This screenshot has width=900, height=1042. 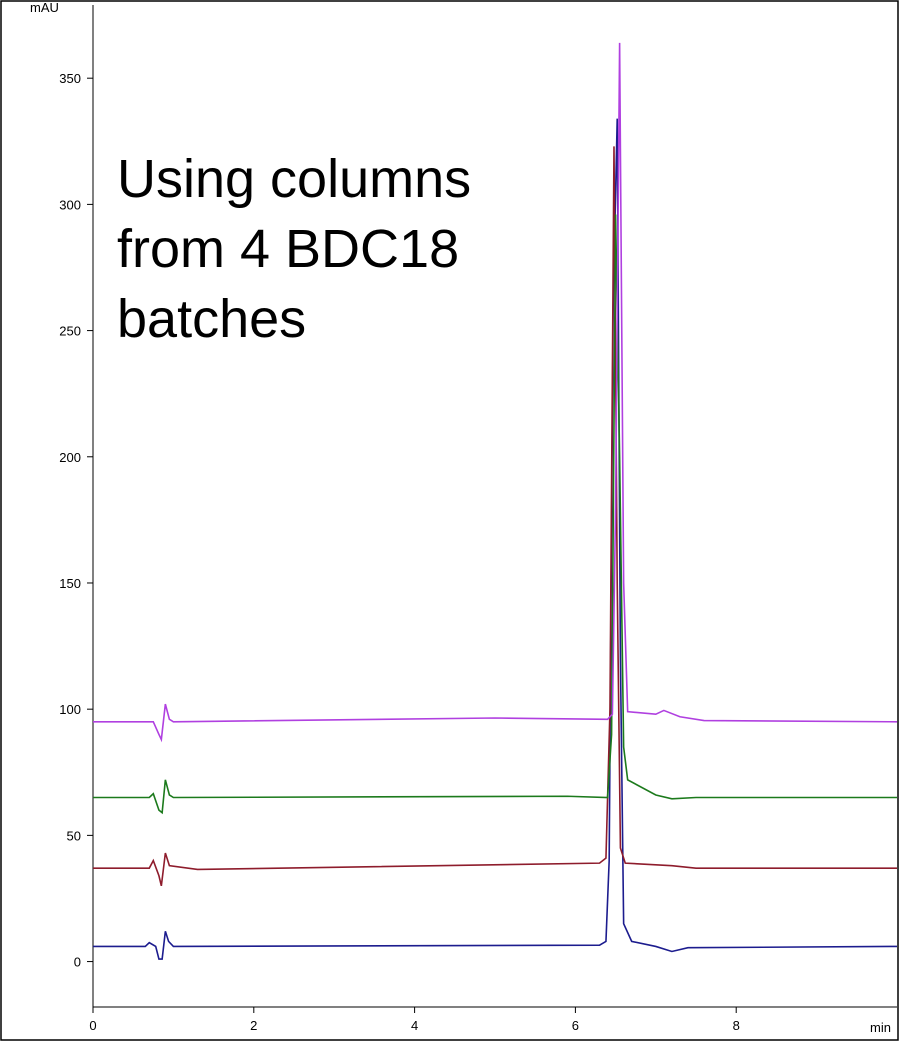 What do you see at coordinates (736, 1025) in the screenshot?
I see `x-tick-label: 8` at bounding box center [736, 1025].